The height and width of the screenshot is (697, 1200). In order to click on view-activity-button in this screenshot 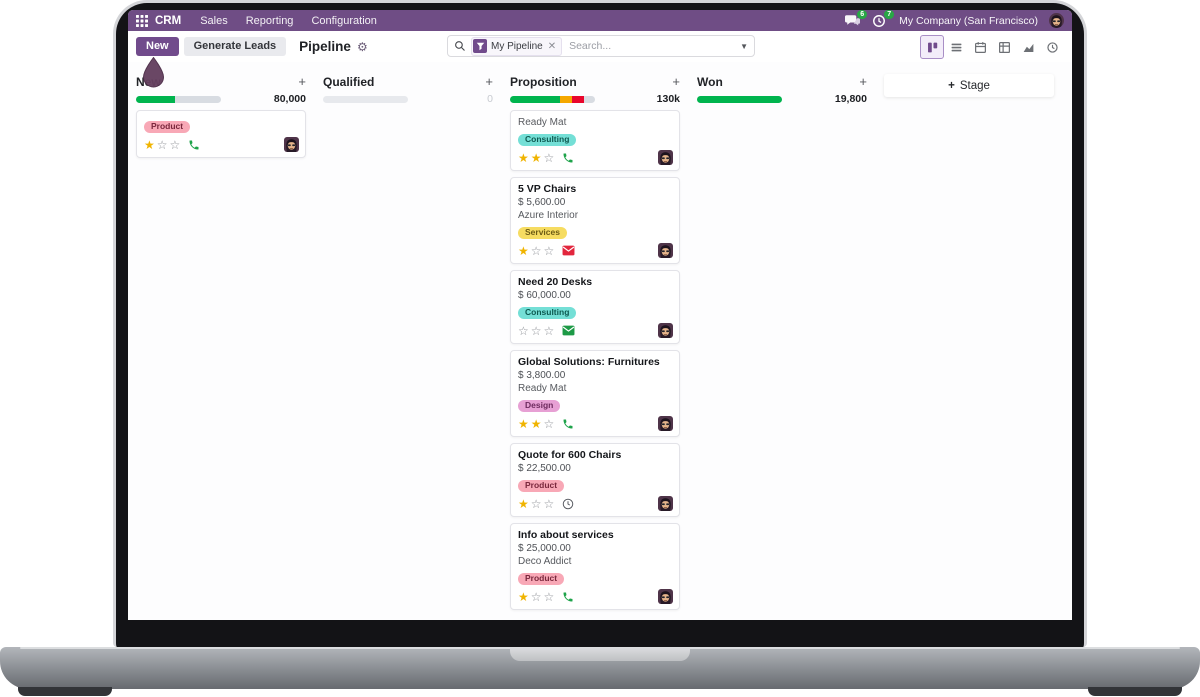, I will do `click(1052, 47)`.